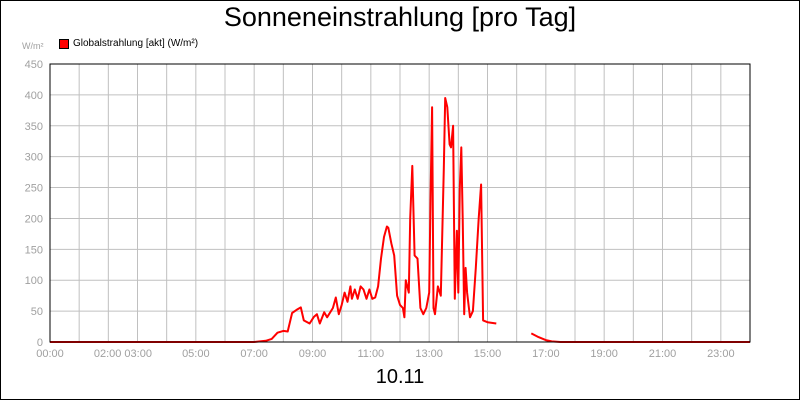  I want to click on y-tick-label: 0, so click(40, 343).